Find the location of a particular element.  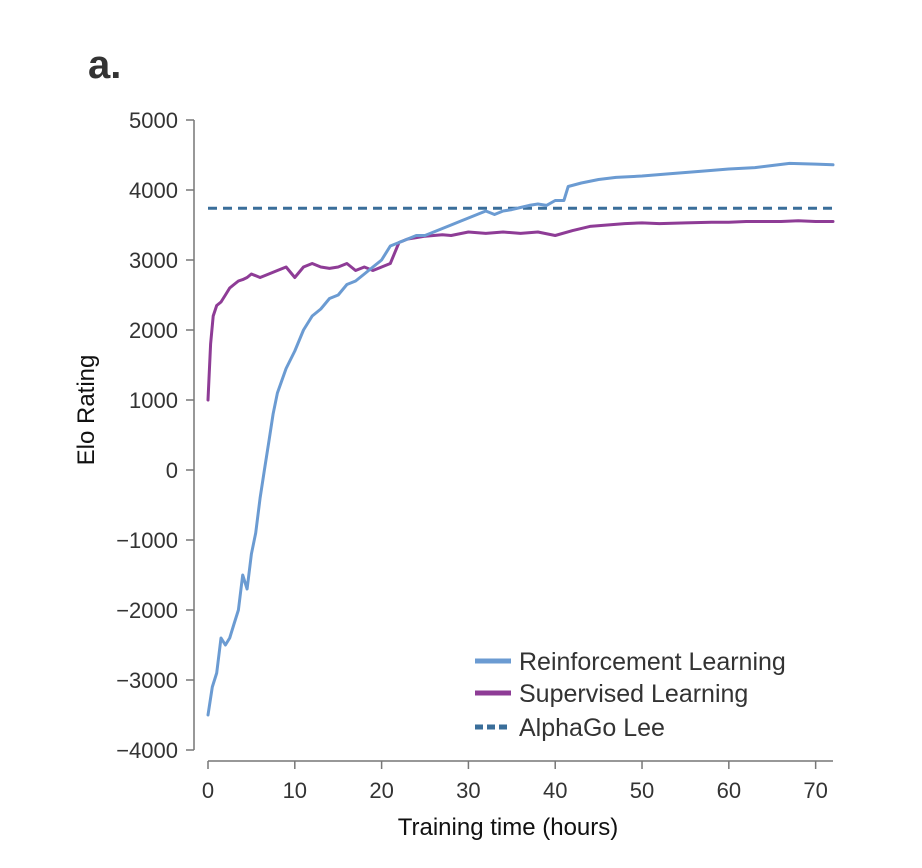

y-tick-label: 4000 is located at coordinates (153, 190).